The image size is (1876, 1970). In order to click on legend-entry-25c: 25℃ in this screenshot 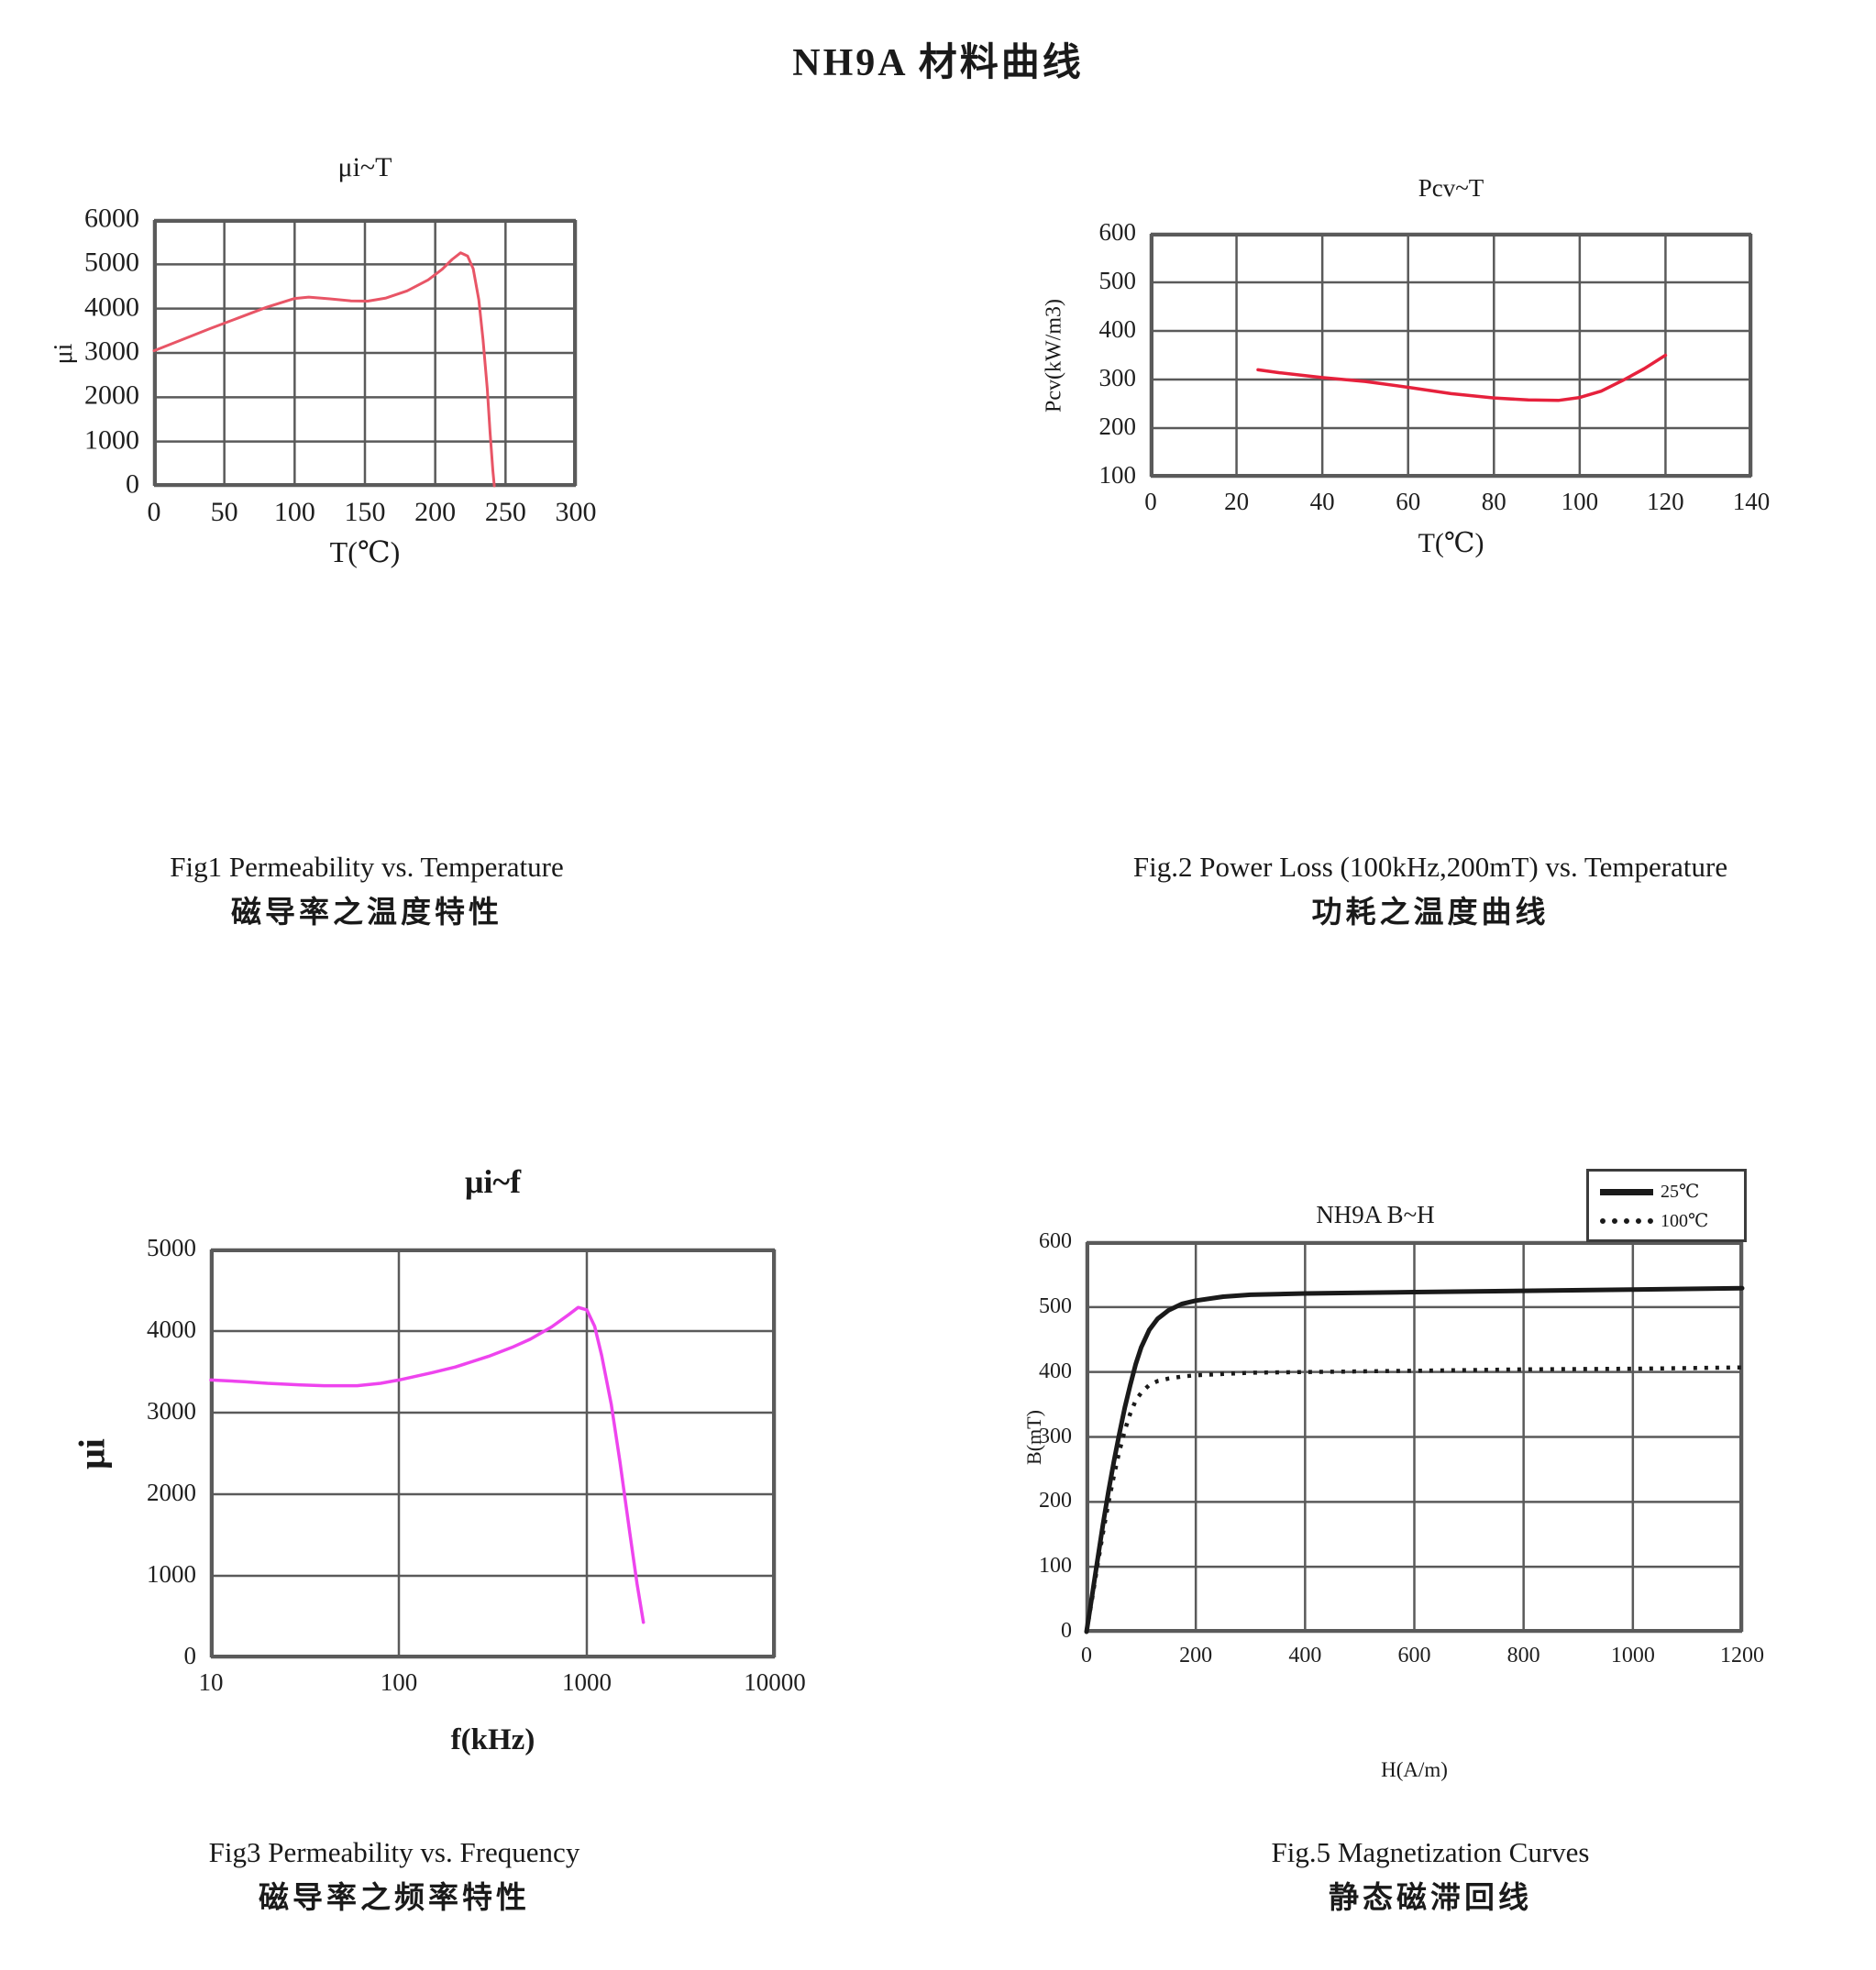, I will do `click(1668, 1192)`.